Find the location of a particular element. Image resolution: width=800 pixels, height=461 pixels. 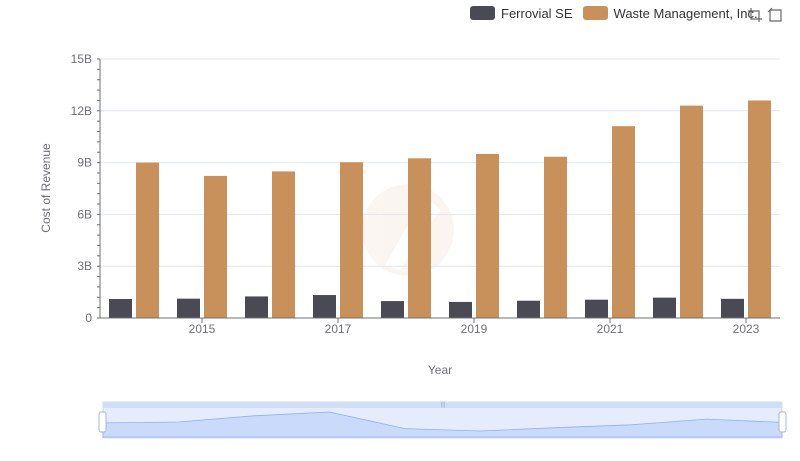

bar-waste-management-2018 is located at coordinates (419, 238).